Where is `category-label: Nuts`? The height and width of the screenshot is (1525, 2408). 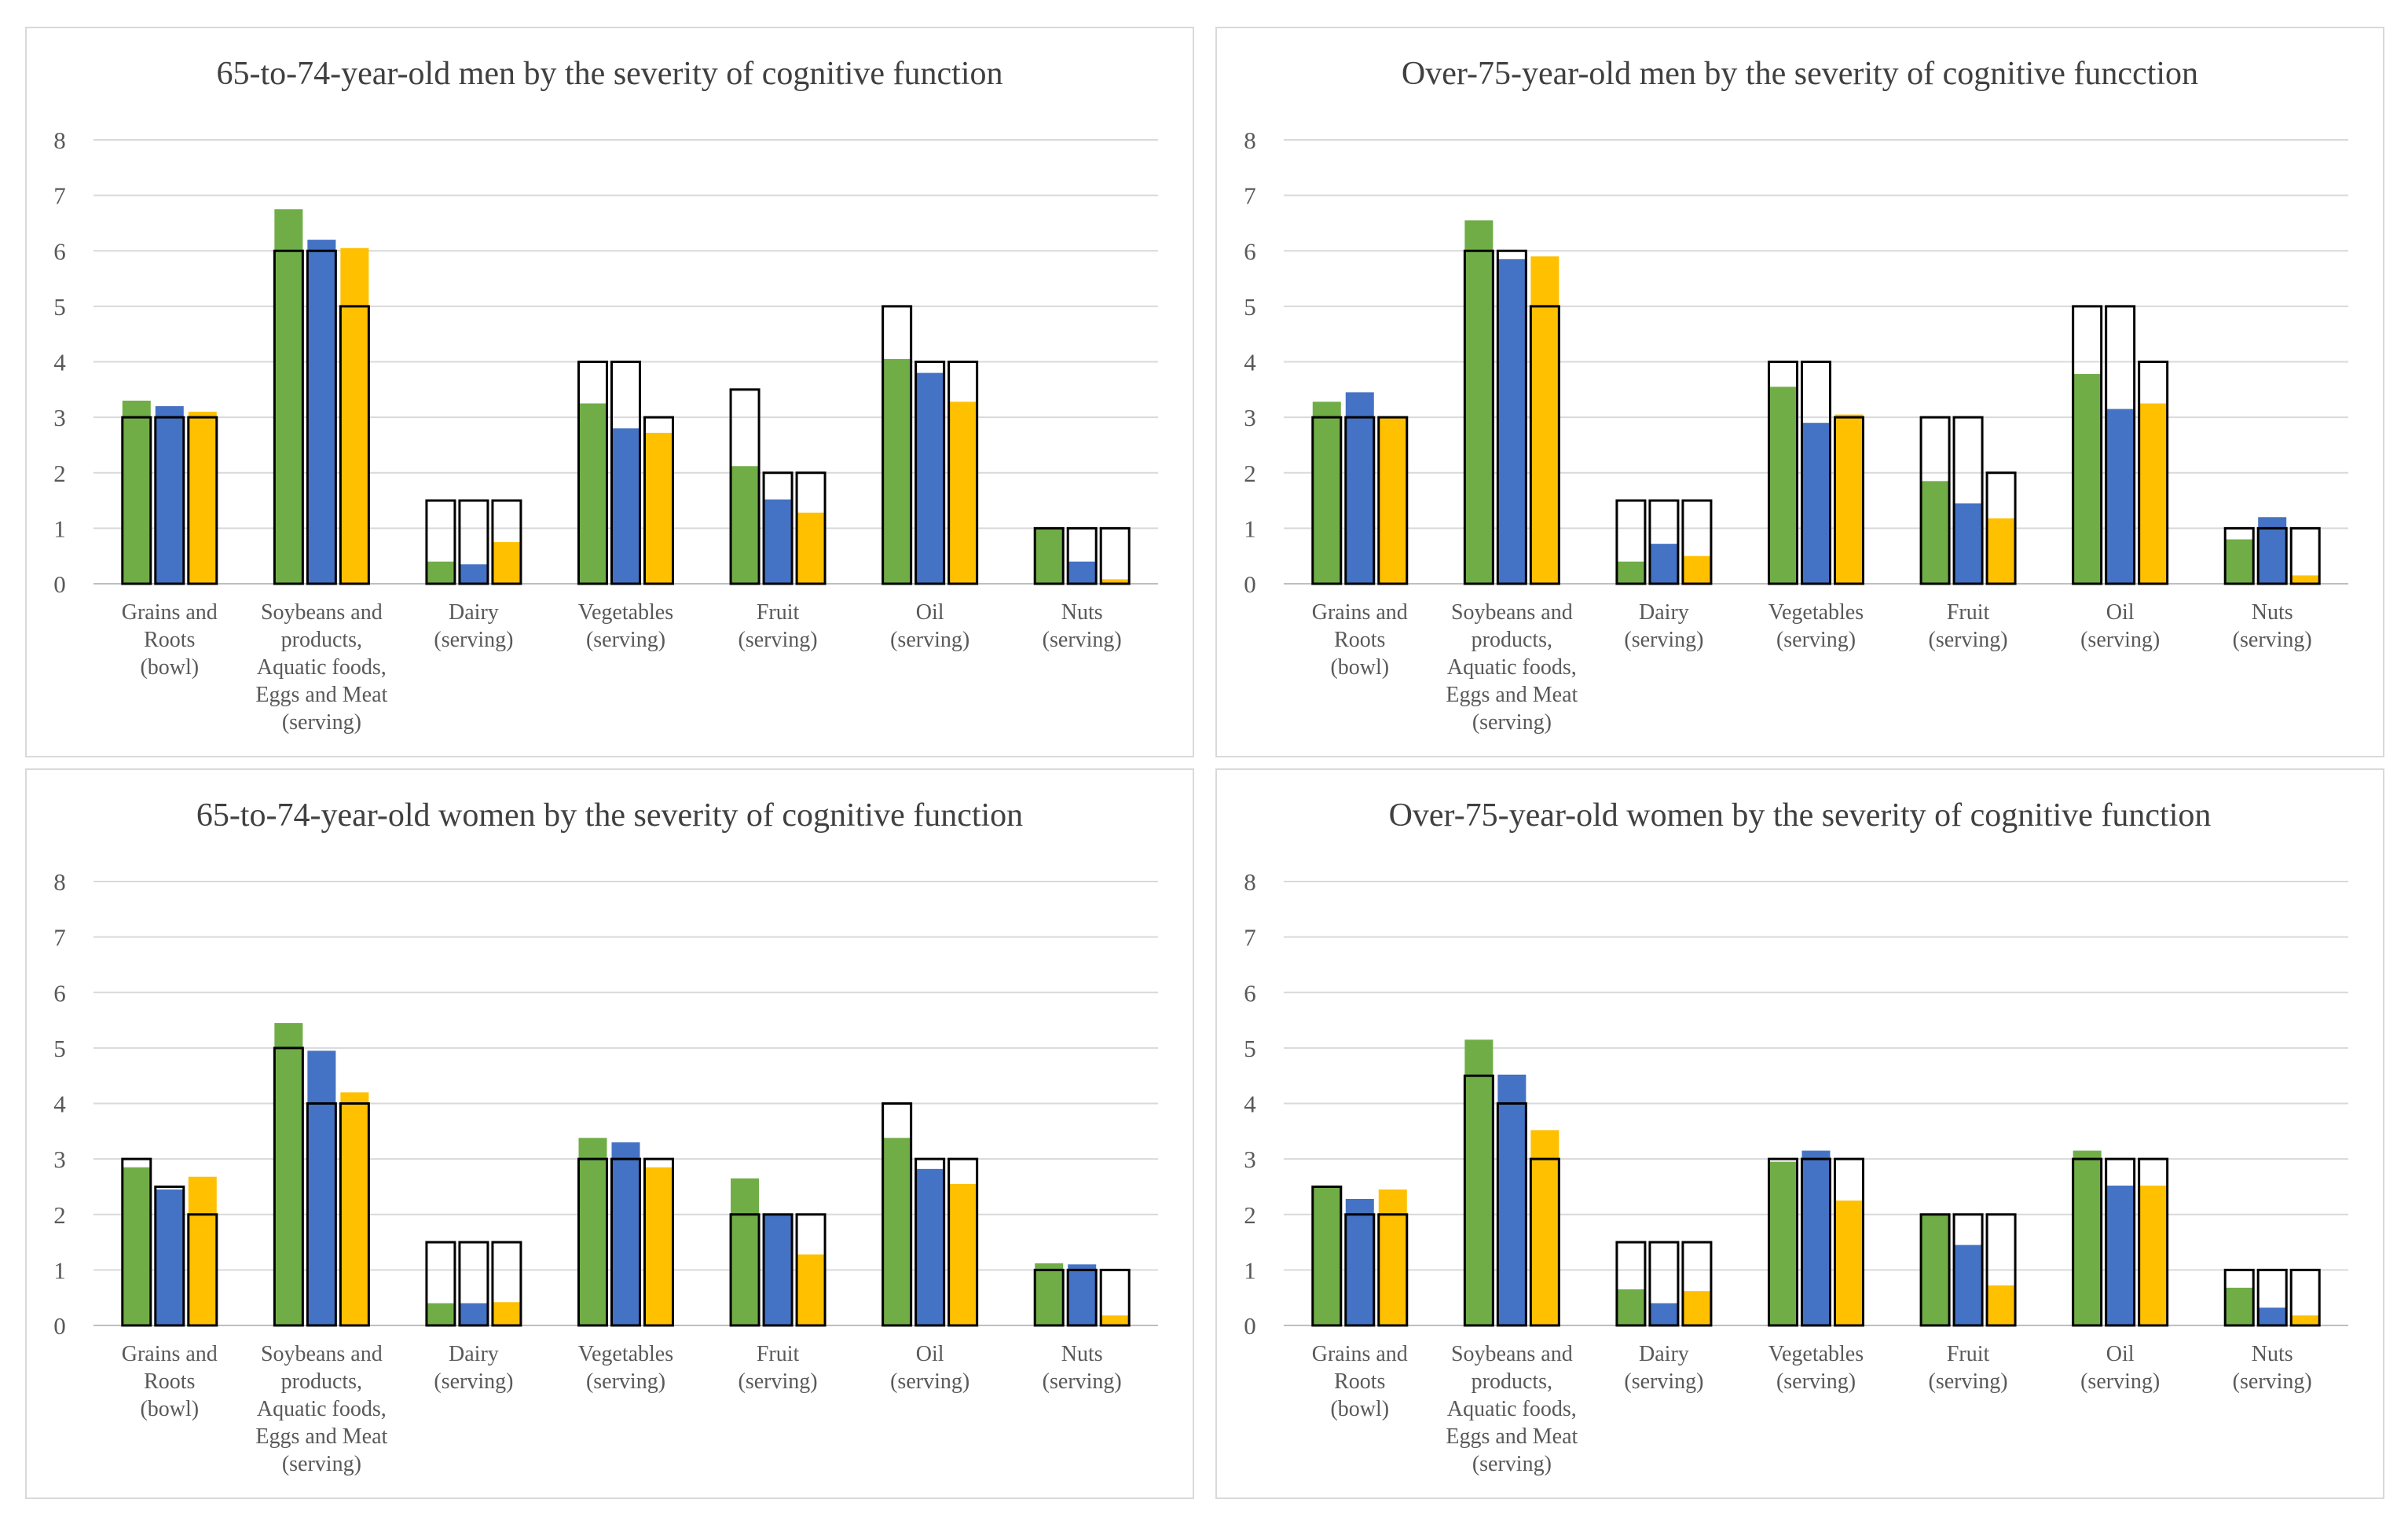 category-label: Nuts is located at coordinates (1082, 1354).